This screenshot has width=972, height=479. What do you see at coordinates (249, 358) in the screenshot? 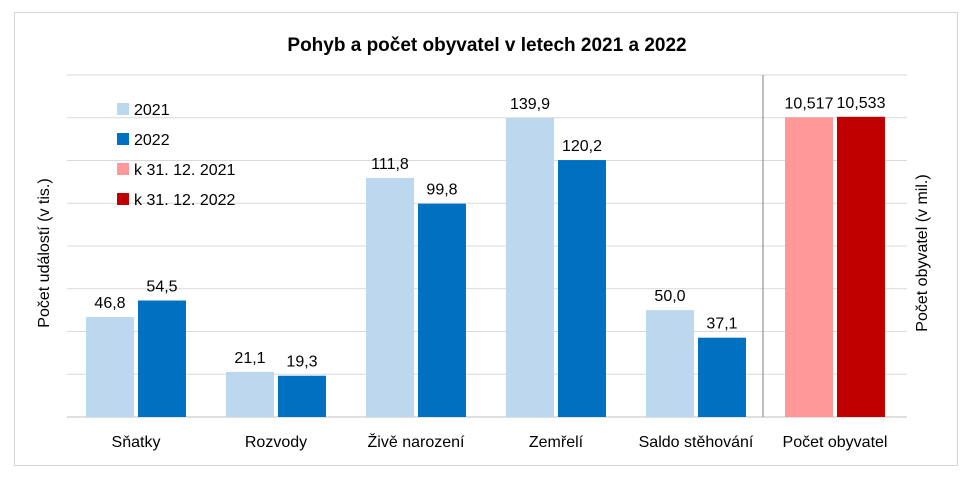
I see `data-label: 21,1` at bounding box center [249, 358].